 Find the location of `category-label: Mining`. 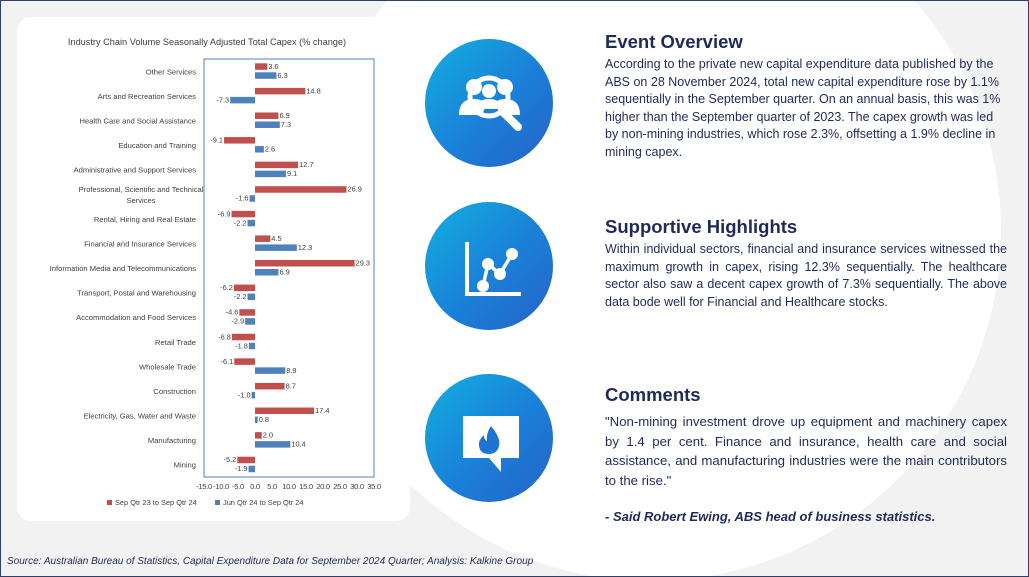

category-label: Mining is located at coordinates (185, 465).